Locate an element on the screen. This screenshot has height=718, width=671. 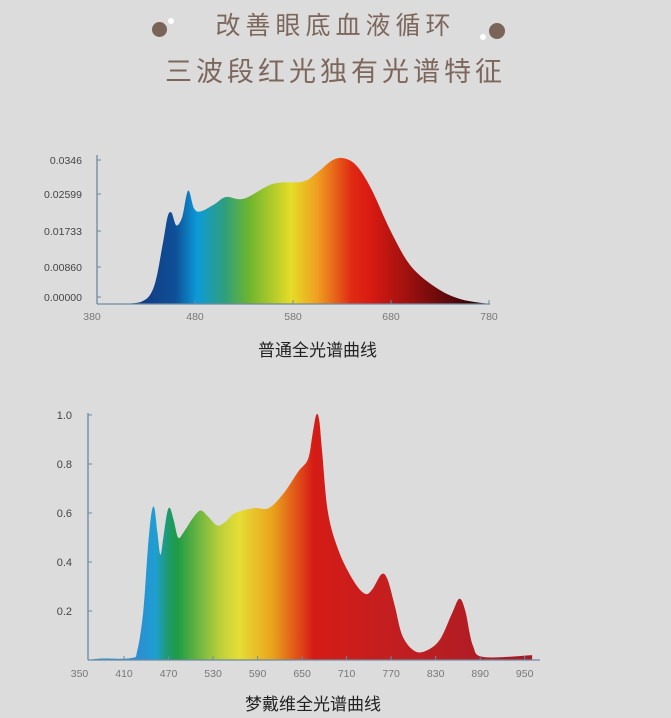
chart2-x-tick-label: 350 is located at coordinates (80, 674).